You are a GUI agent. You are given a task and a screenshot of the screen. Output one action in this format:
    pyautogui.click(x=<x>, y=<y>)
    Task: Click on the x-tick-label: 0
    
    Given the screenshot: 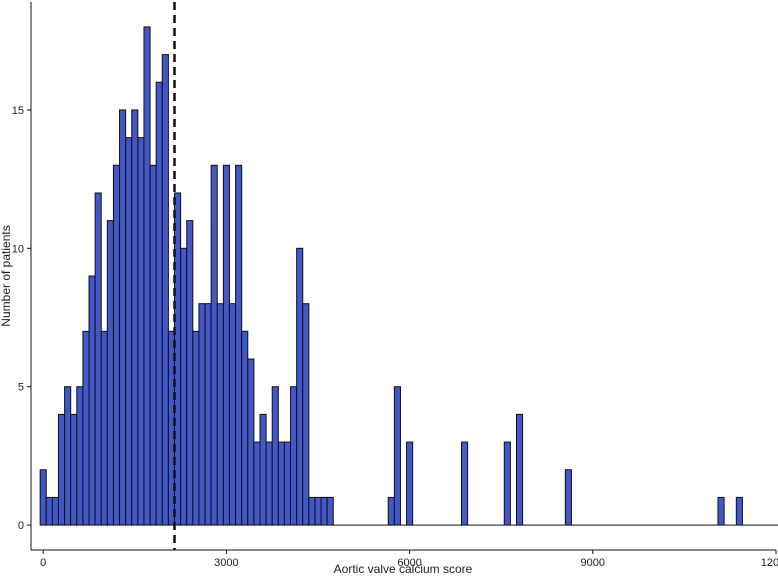 What is the action you would take?
    pyautogui.click(x=43, y=563)
    